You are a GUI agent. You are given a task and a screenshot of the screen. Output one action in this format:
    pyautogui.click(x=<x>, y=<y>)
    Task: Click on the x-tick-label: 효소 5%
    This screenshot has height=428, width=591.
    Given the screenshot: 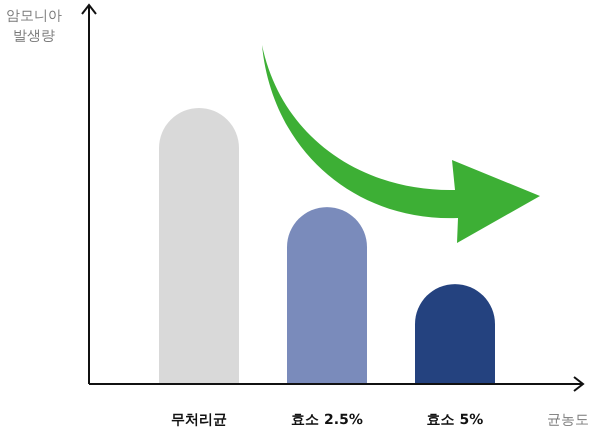 What is the action you would take?
    pyautogui.click(x=455, y=420)
    